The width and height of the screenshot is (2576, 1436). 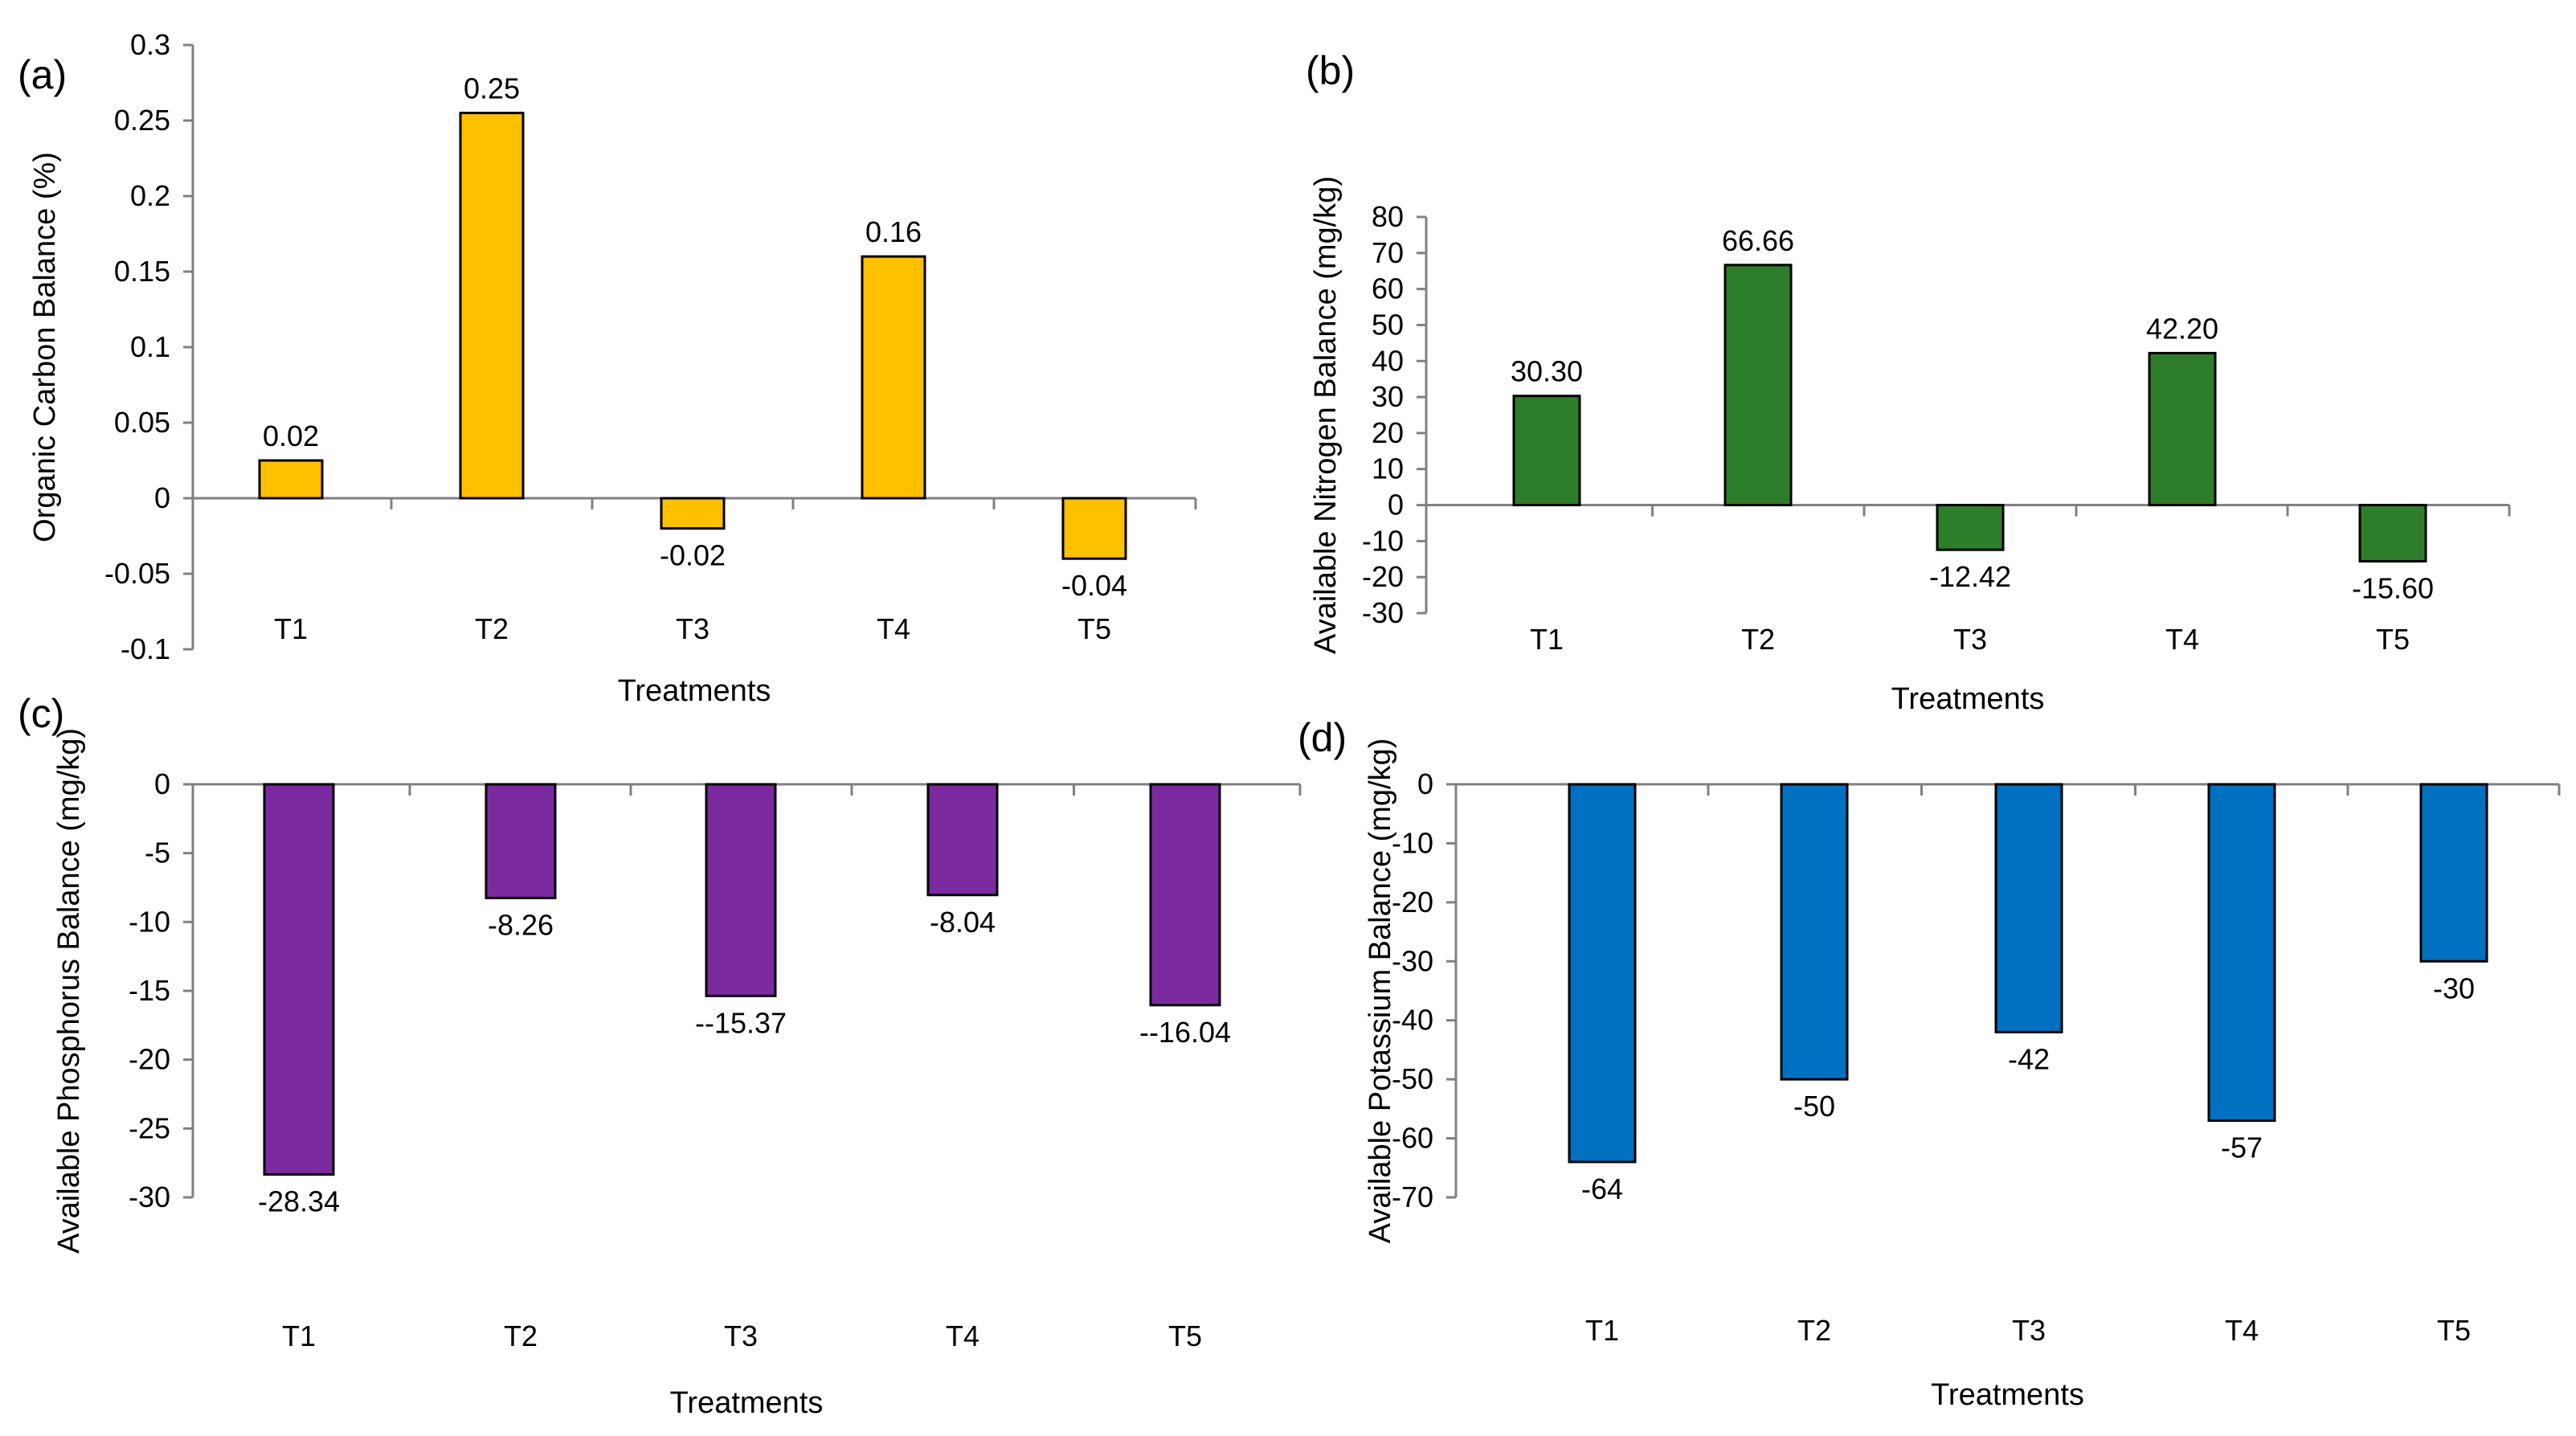 What do you see at coordinates (149, 990) in the screenshot?
I see `y-tick-label: -15` at bounding box center [149, 990].